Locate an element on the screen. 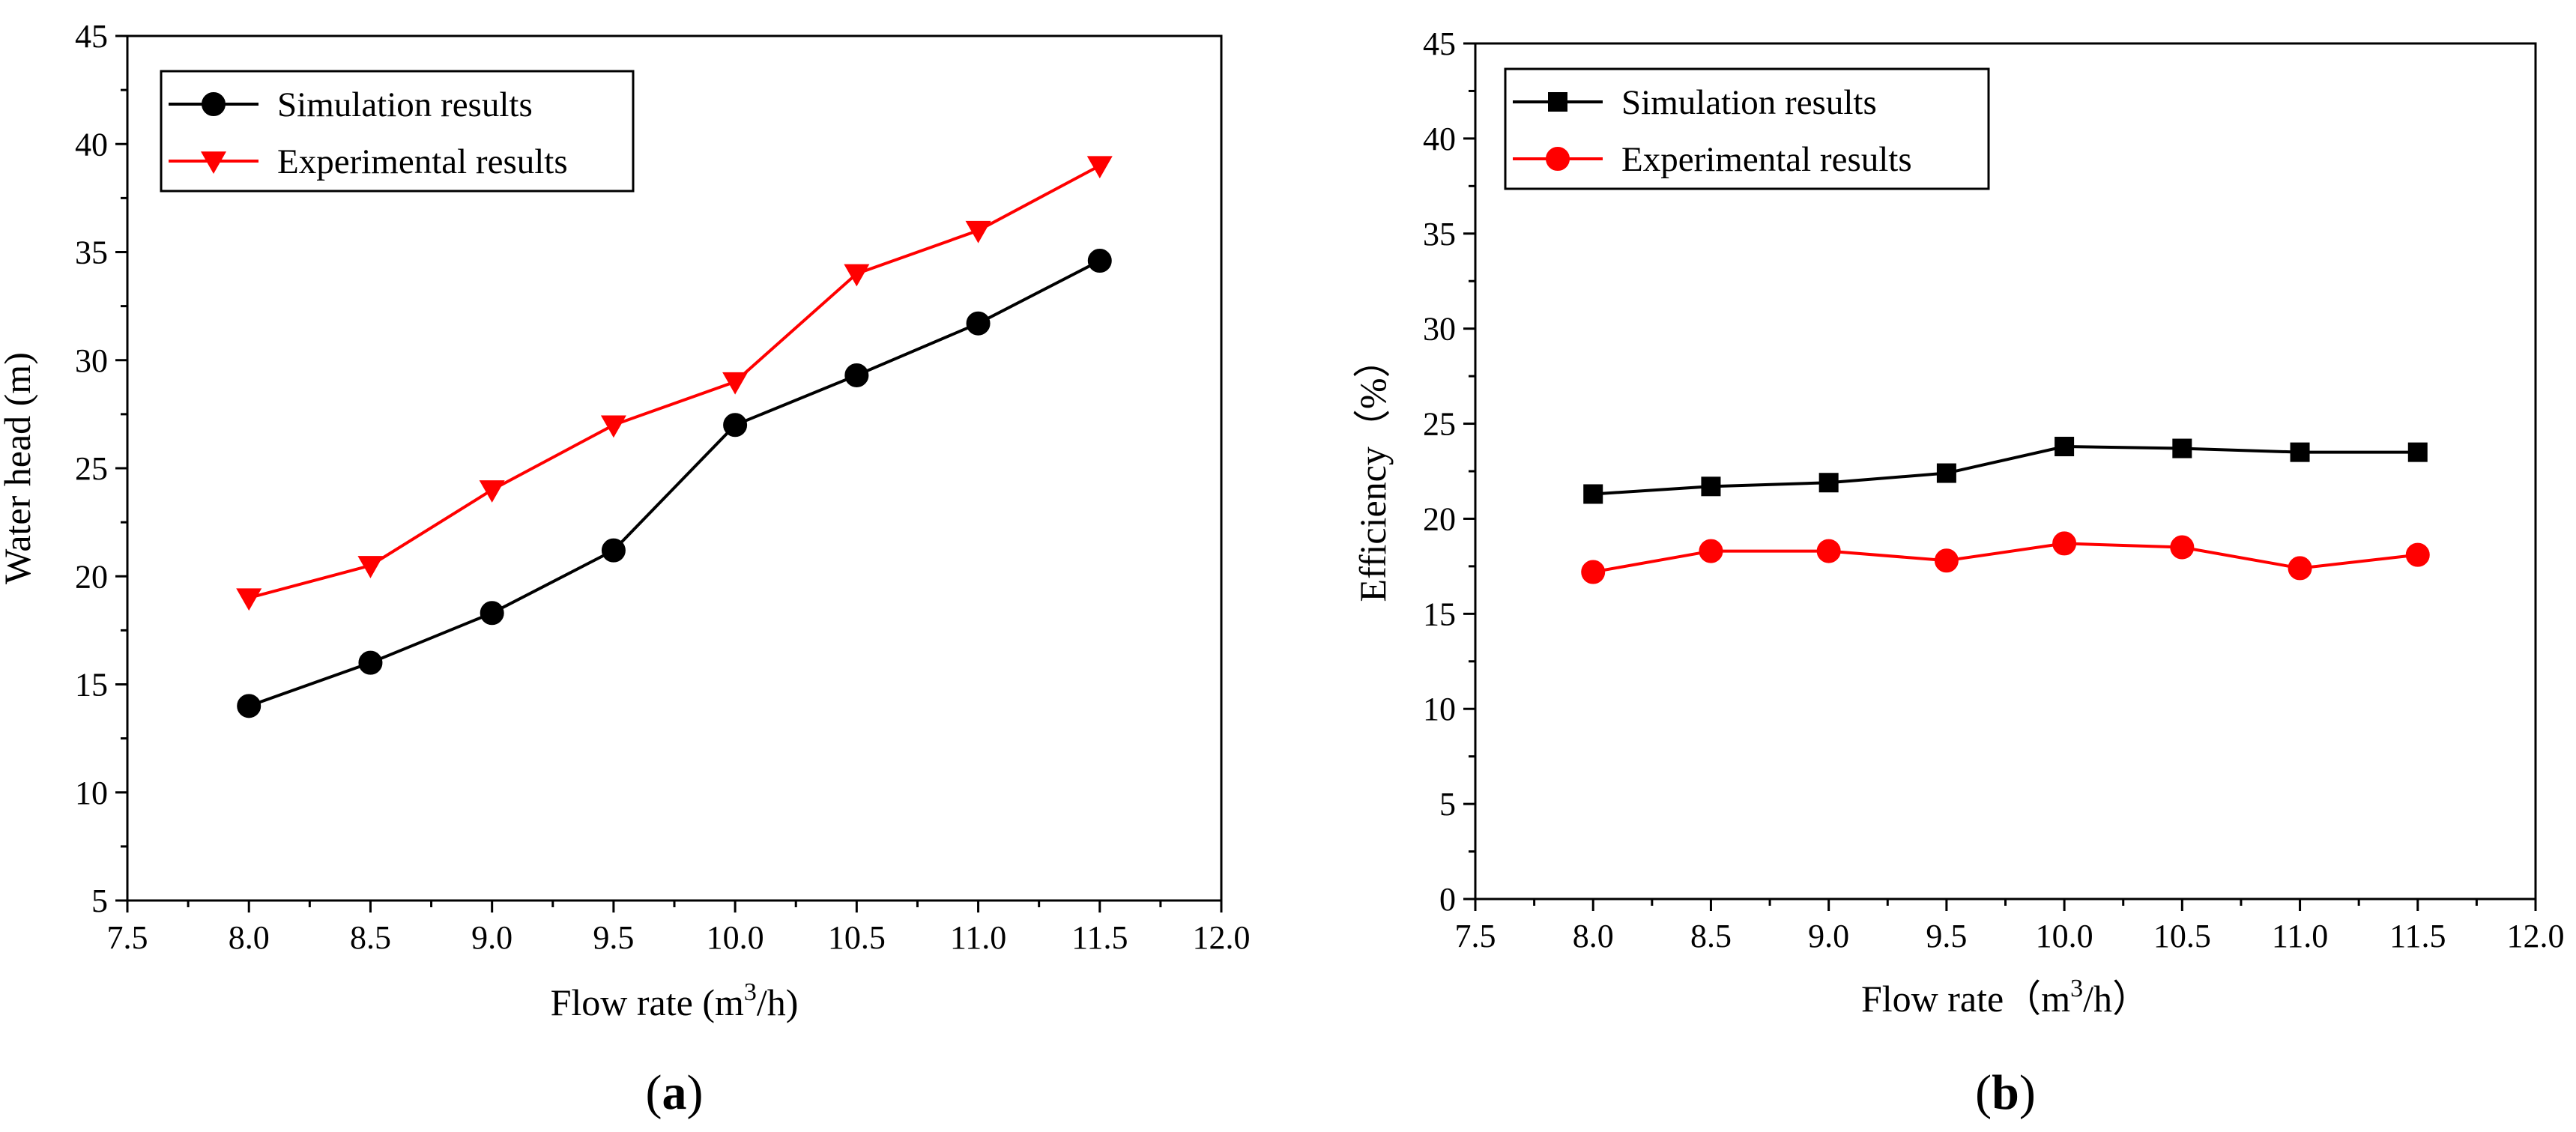 The width and height of the screenshot is (2576, 1132). y-tick-label: 45 is located at coordinates (91, 36).